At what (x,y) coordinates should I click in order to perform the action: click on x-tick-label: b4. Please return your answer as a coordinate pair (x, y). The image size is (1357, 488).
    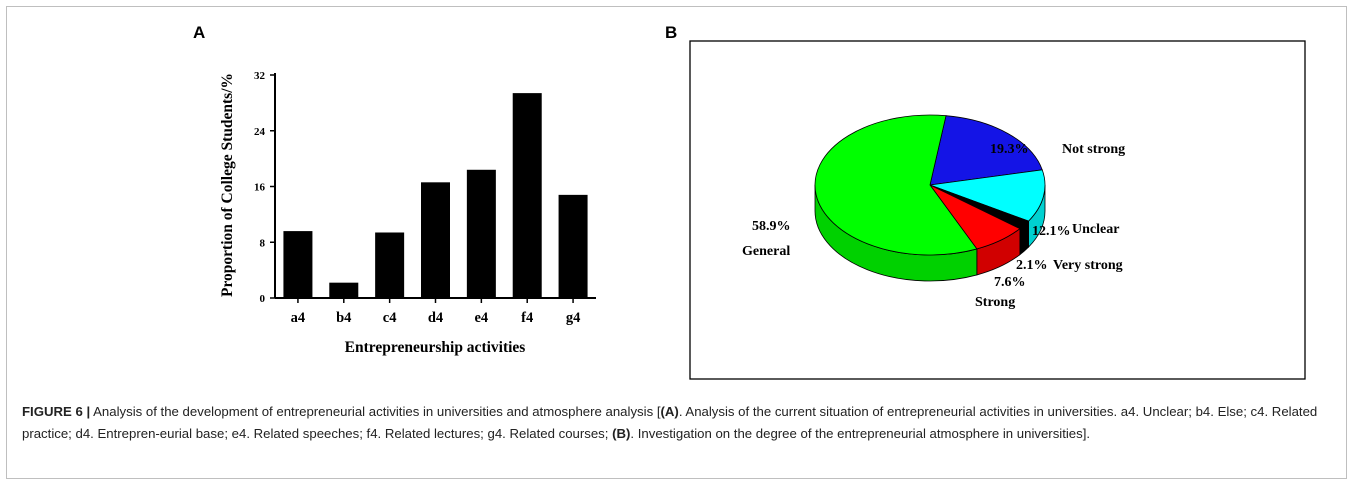
    Looking at the image, I should click on (343, 318).